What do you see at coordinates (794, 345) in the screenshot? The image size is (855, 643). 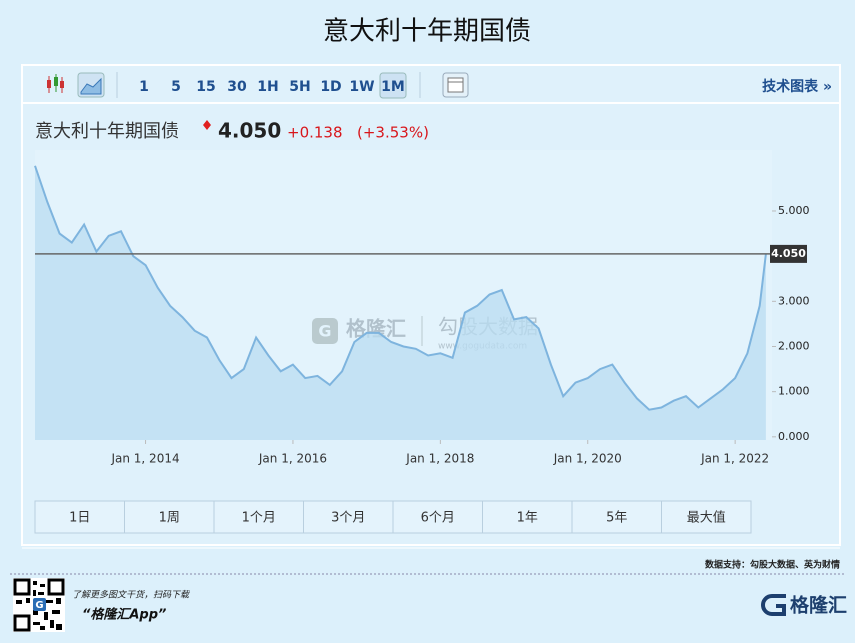 I see `y-tick-label: 2.000` at bounding box center [794, 345].